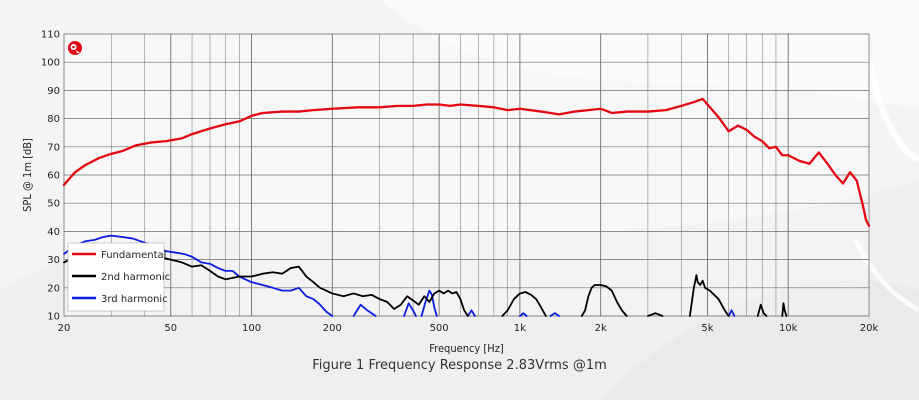 The image size is (919, 400). Describe the element at coordinates (198, 275) in the screenshot. I see `series-line-3rd-harmonic` at that location.